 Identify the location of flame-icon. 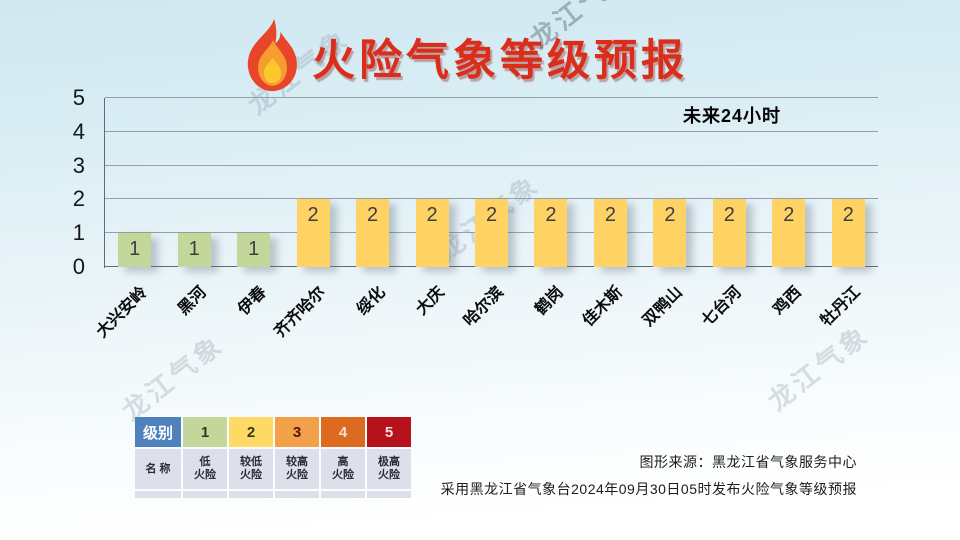
(272, 55).